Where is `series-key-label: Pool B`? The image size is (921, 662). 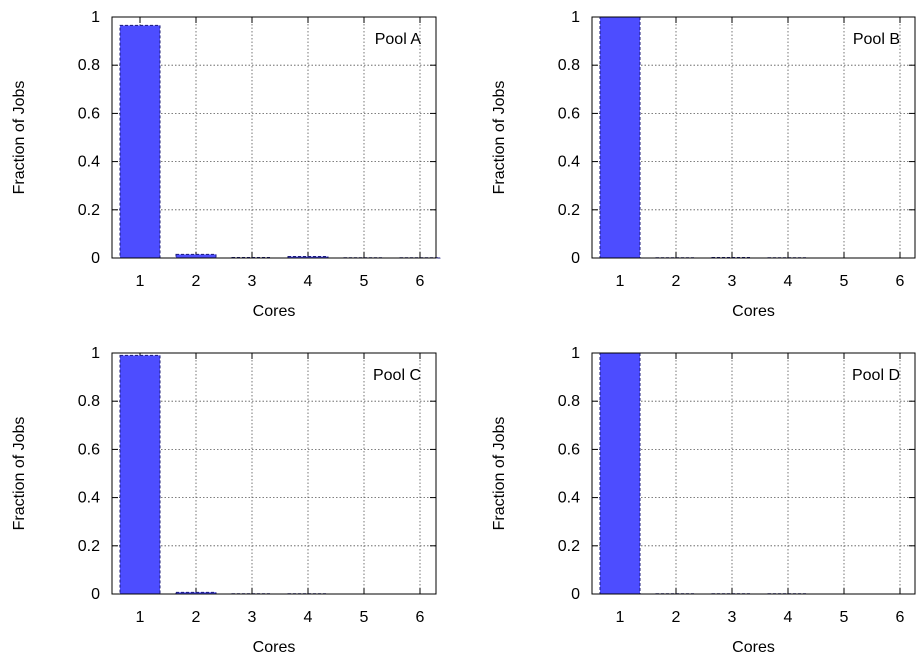
series-key-label: Pool B is located at coordinates (876, 39).